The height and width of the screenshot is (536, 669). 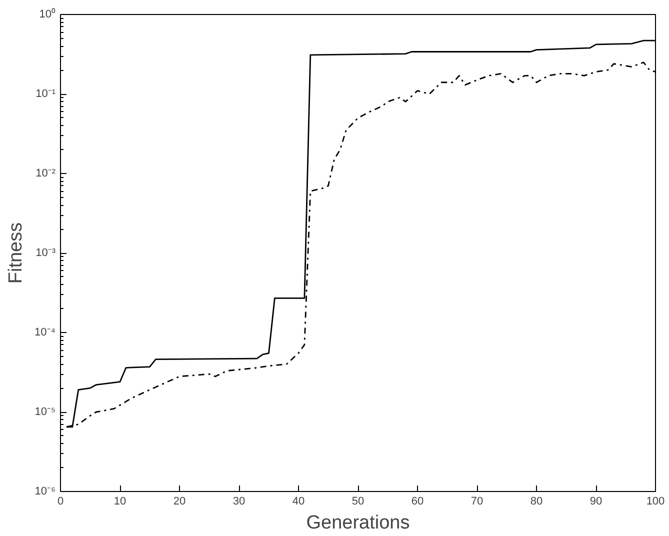 I want to click on x-tick-label: 0, so click(x=60, y=502).